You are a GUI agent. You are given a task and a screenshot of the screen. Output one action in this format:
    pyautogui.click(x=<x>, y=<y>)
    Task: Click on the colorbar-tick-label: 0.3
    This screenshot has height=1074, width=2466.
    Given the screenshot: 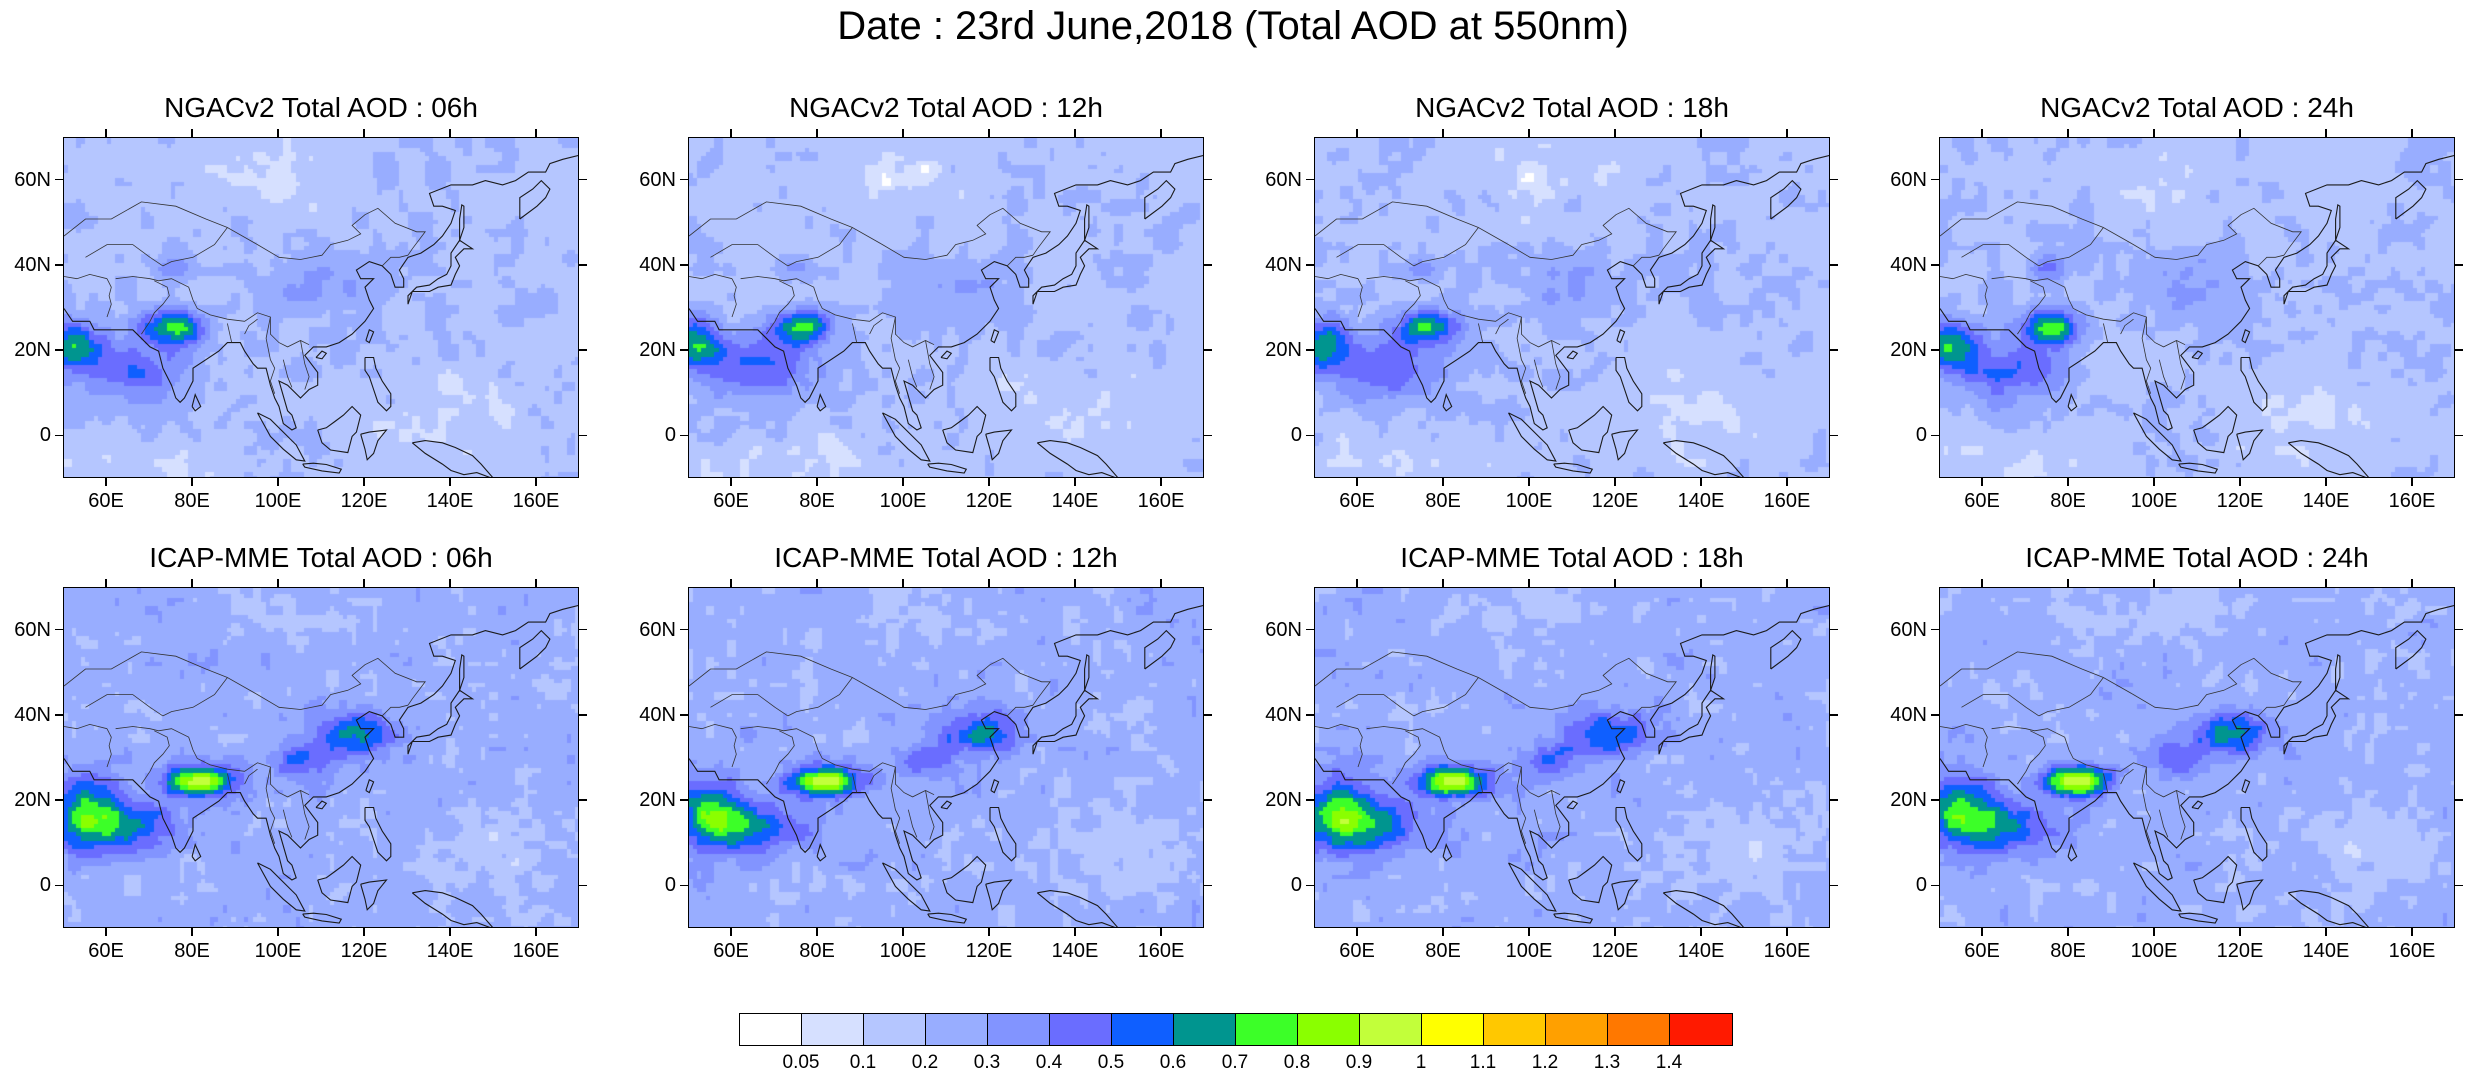 What is the action you would take?
    pyautogui.click(x=987, y=1062)
    